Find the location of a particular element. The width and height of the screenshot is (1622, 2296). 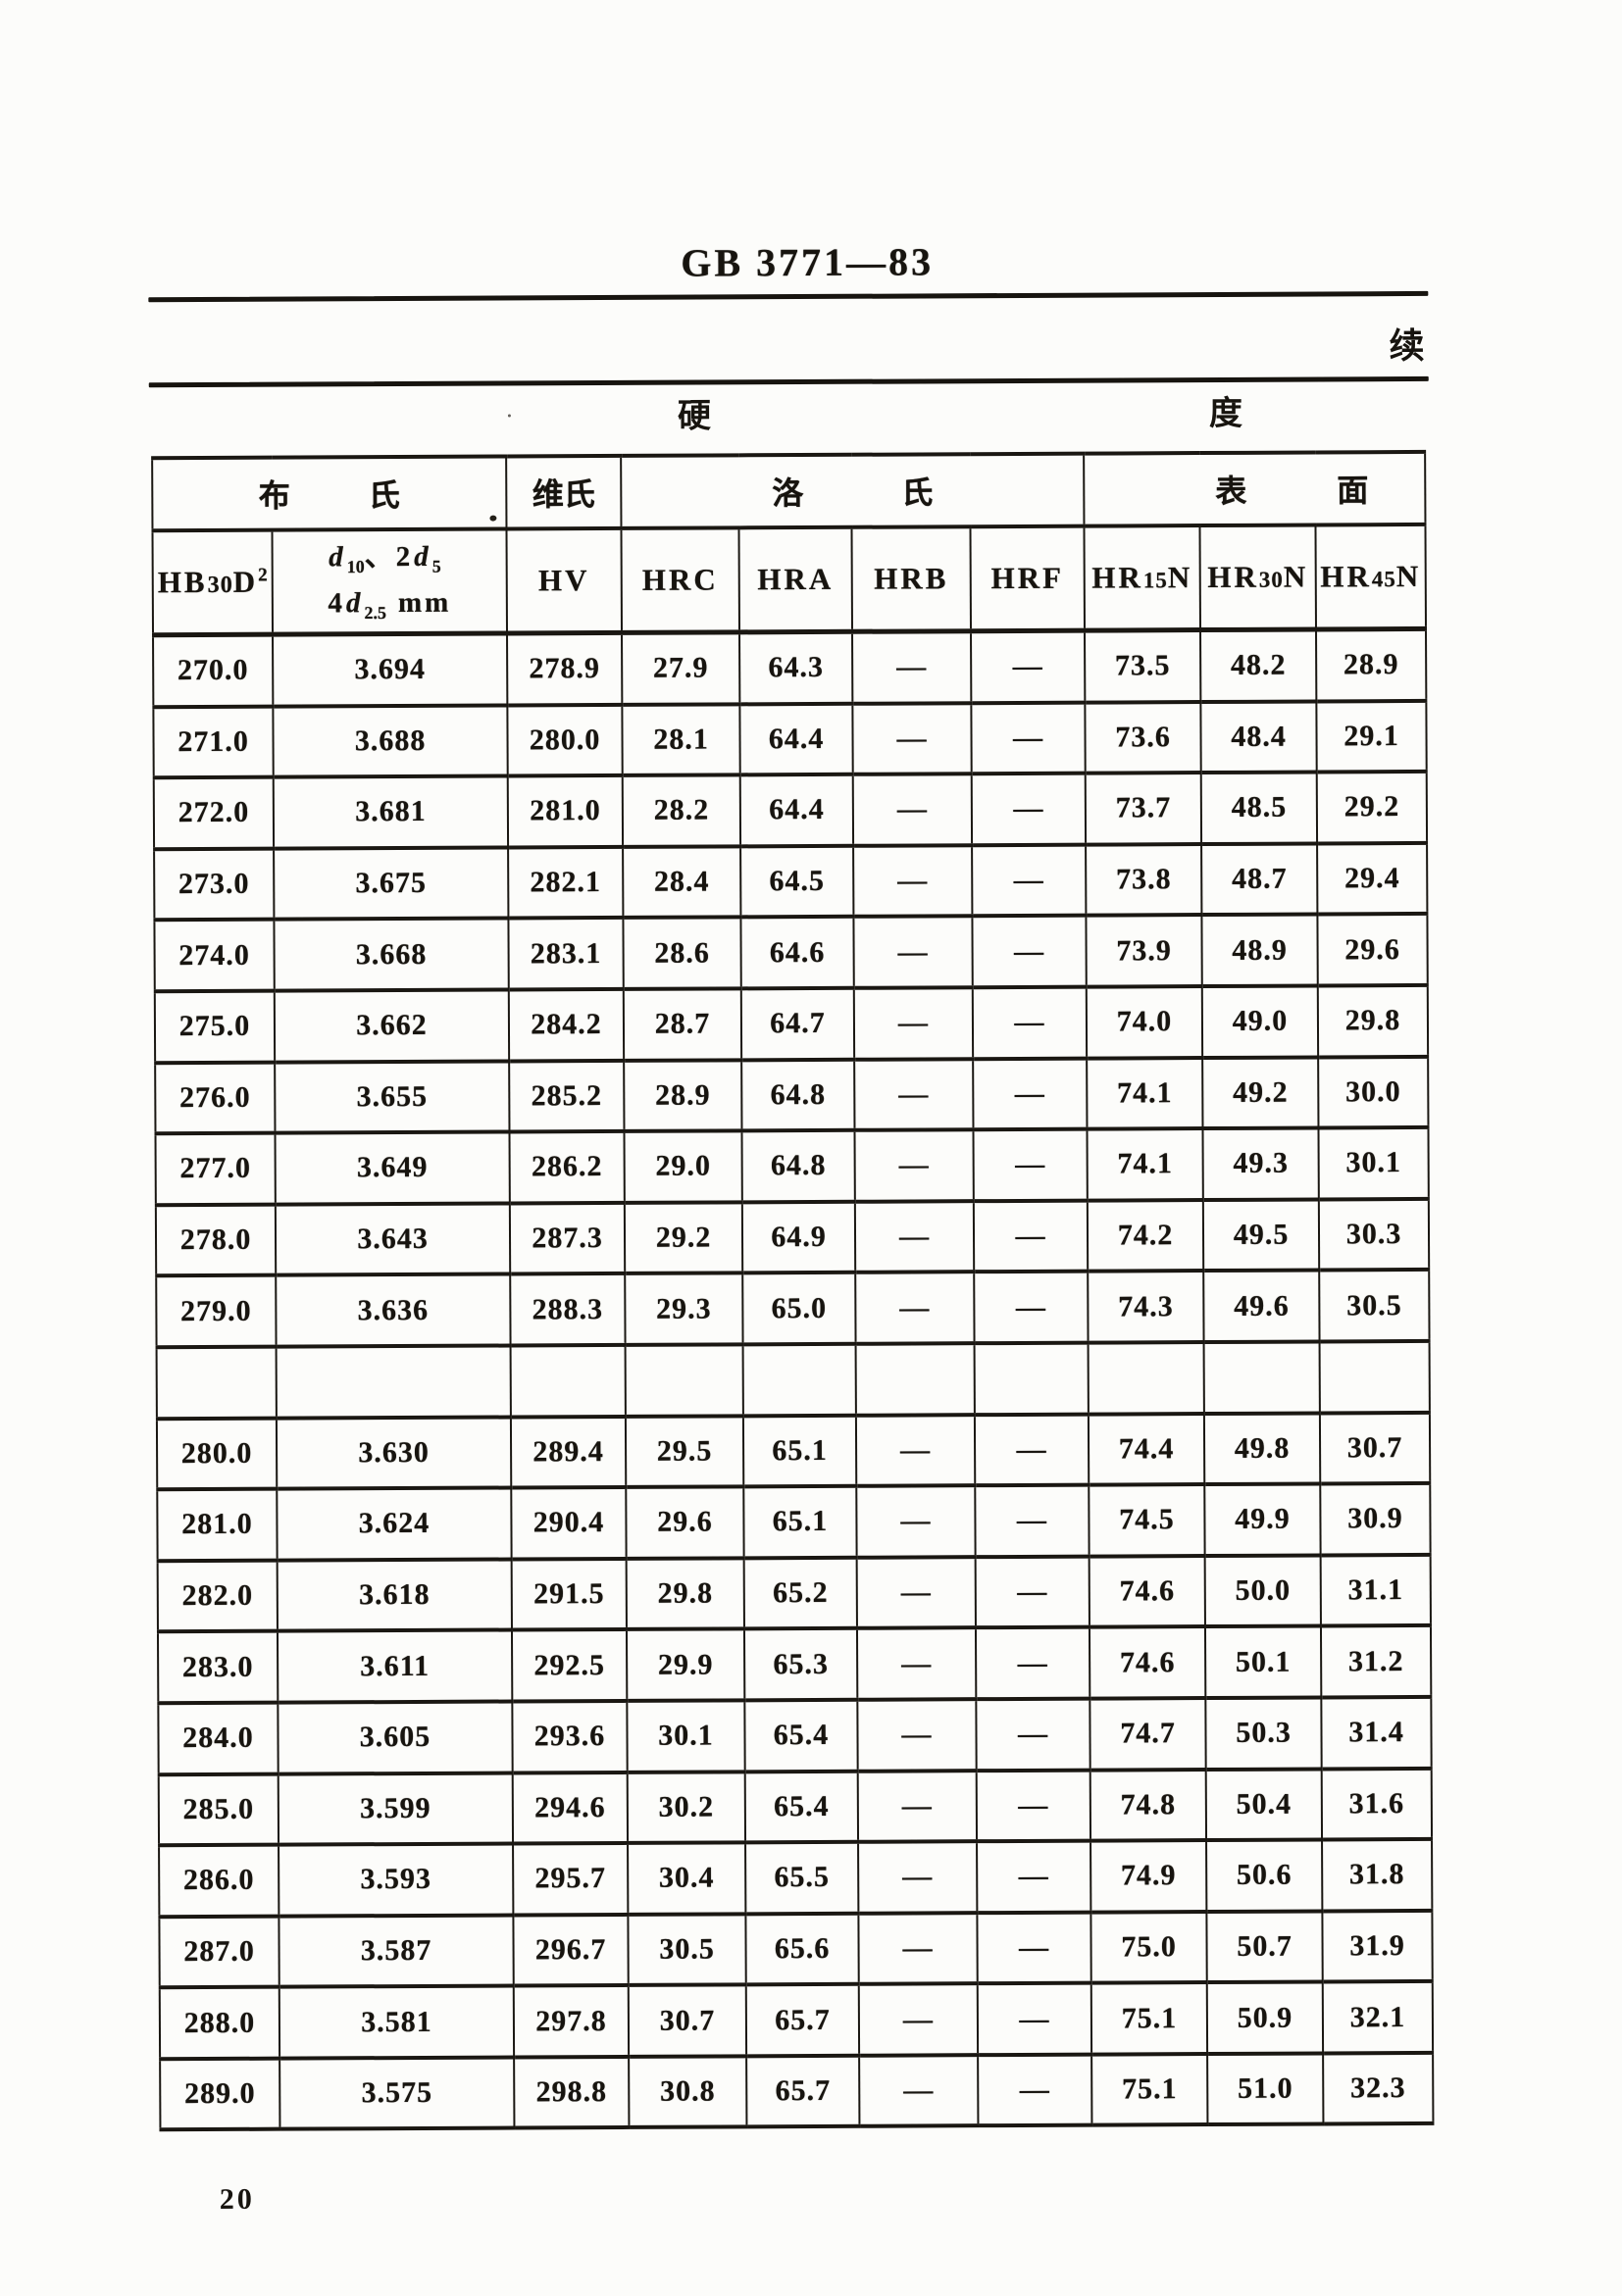

col-header-hb30d2: HB30D2 is located at coordinates (213, 582).